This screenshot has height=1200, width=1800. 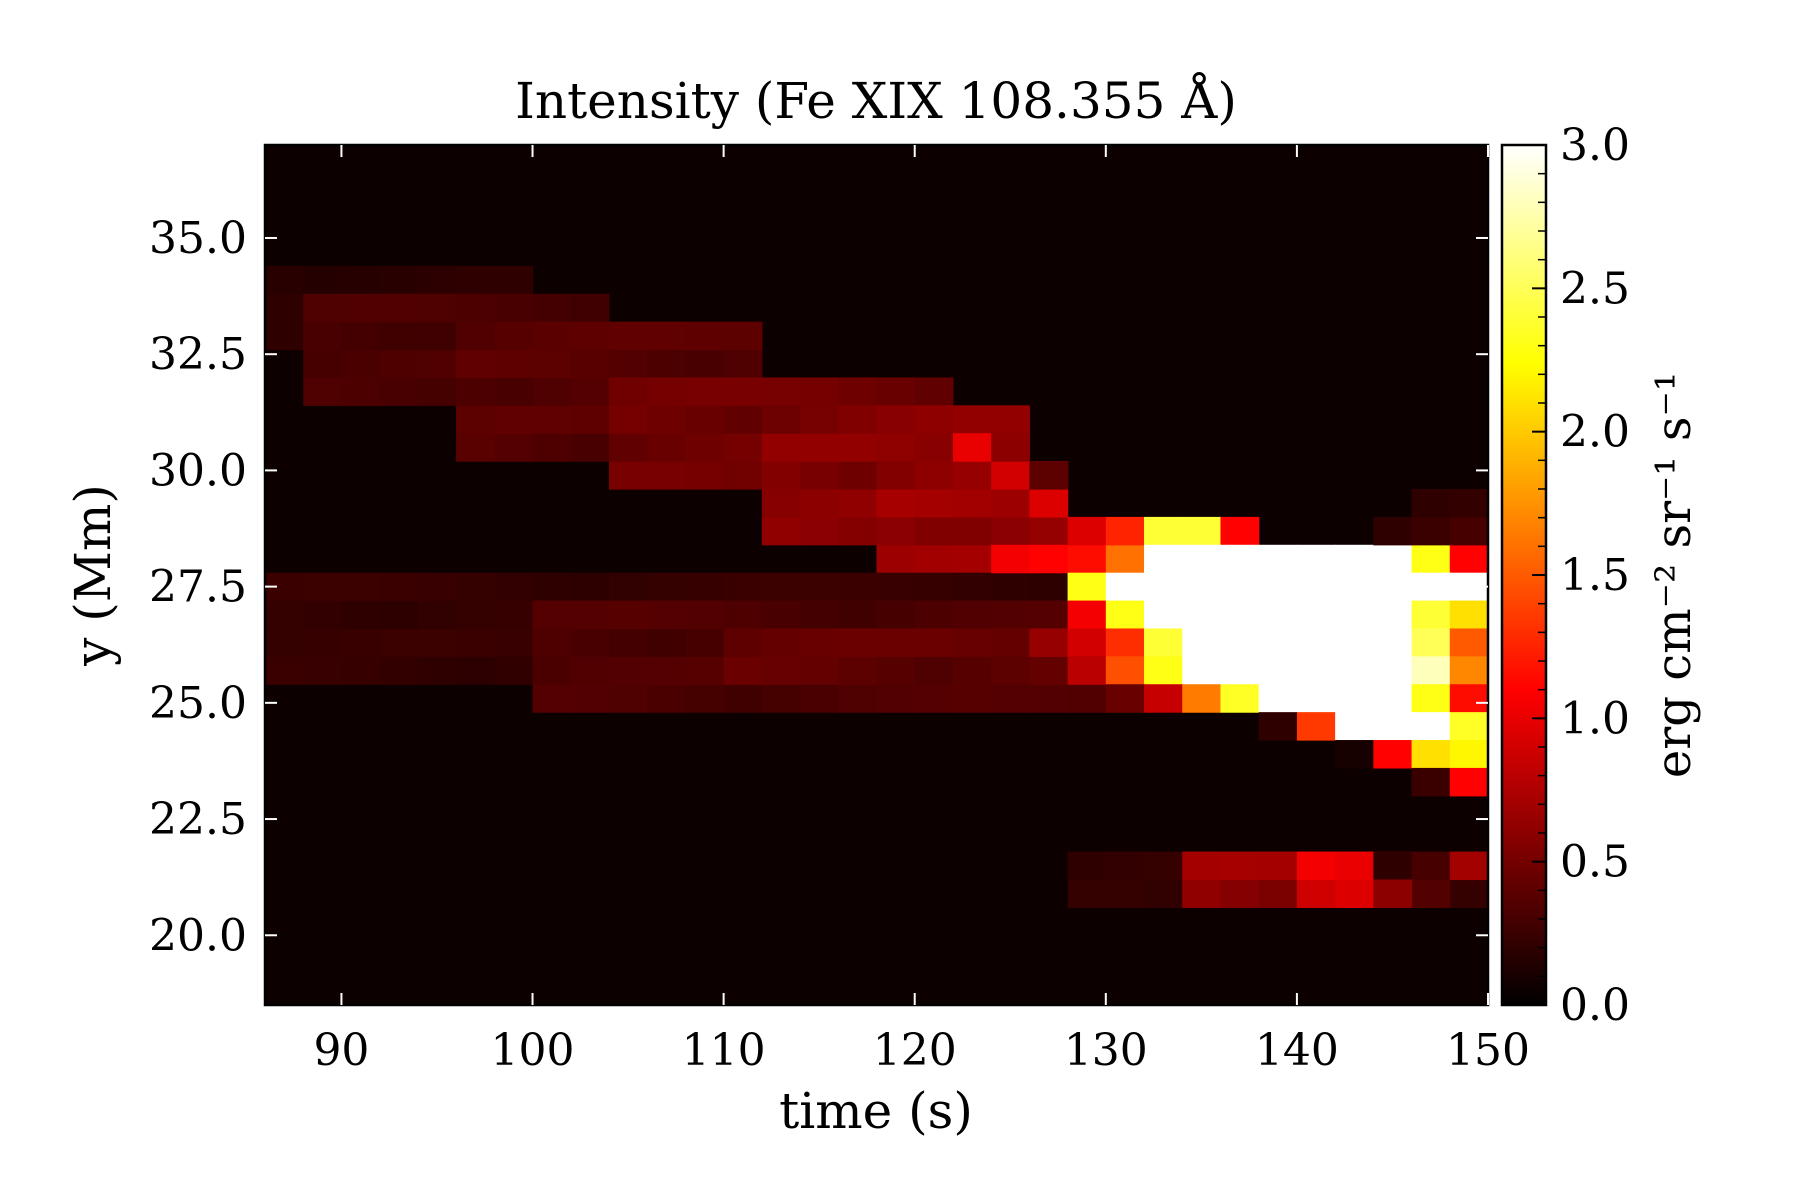 What do you see at coordinates (93, 575) in the screenshot?
I see `y-axis-label: y (Mm)` at bounding box center [93, 575].